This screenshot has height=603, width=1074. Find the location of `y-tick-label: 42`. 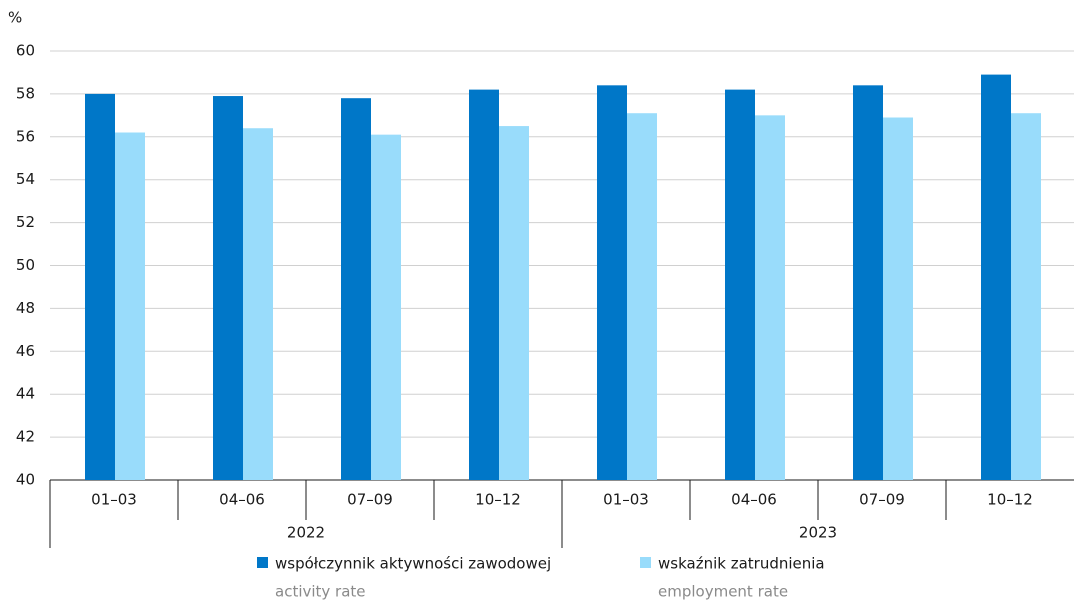

y-tick-label: 42 is located at coordinates (25, 437).